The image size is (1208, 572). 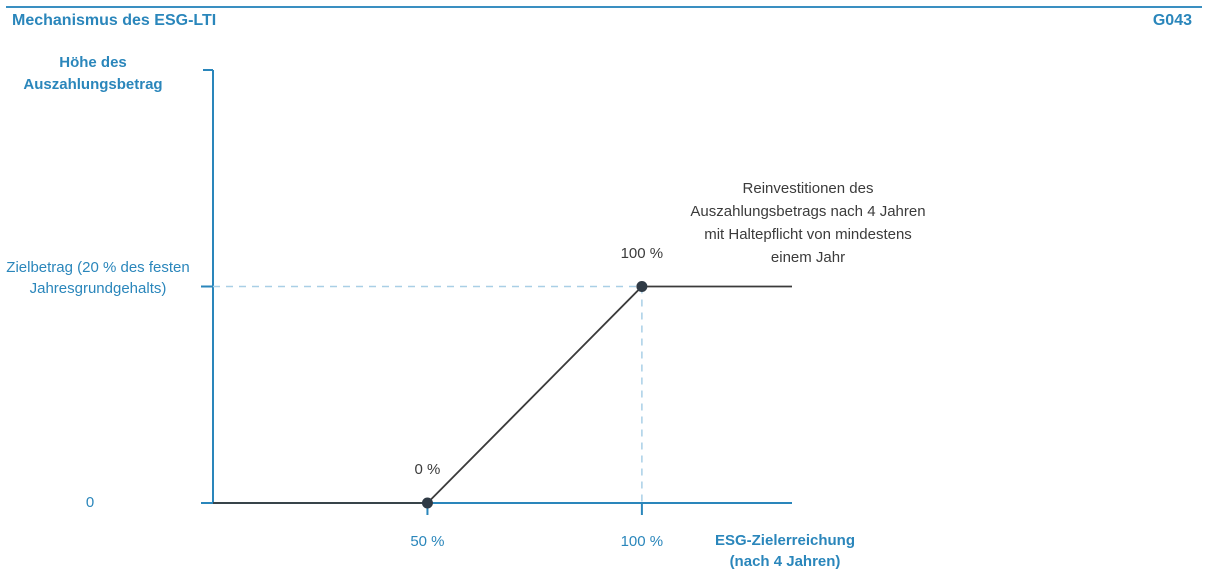 I want to click on x-axis-label: ESG-Zielerreichung (nach 4 Jahren), so click(x=785, y=551).